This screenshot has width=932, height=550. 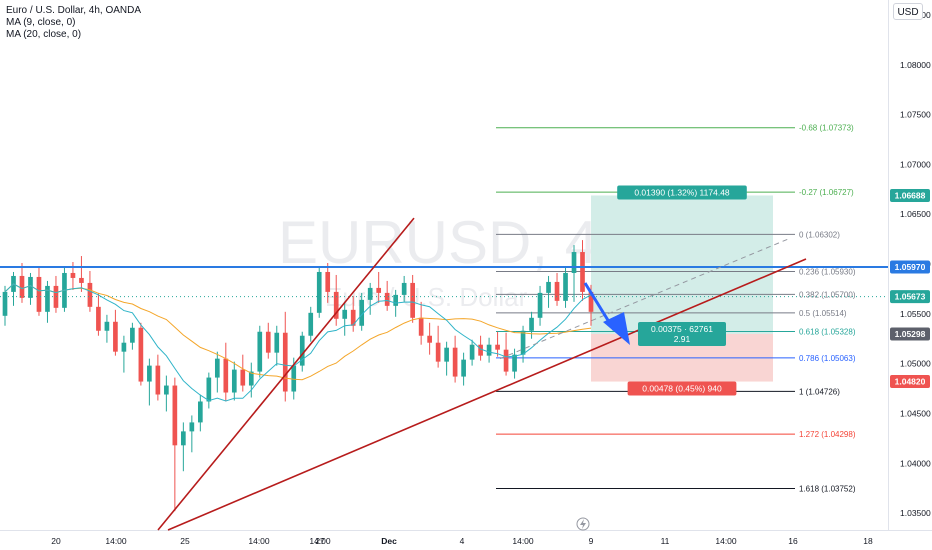 What do you see at coordinates (298, 332) in the screenshot?
I see `ma20-line` at bounding box center [298, 332].